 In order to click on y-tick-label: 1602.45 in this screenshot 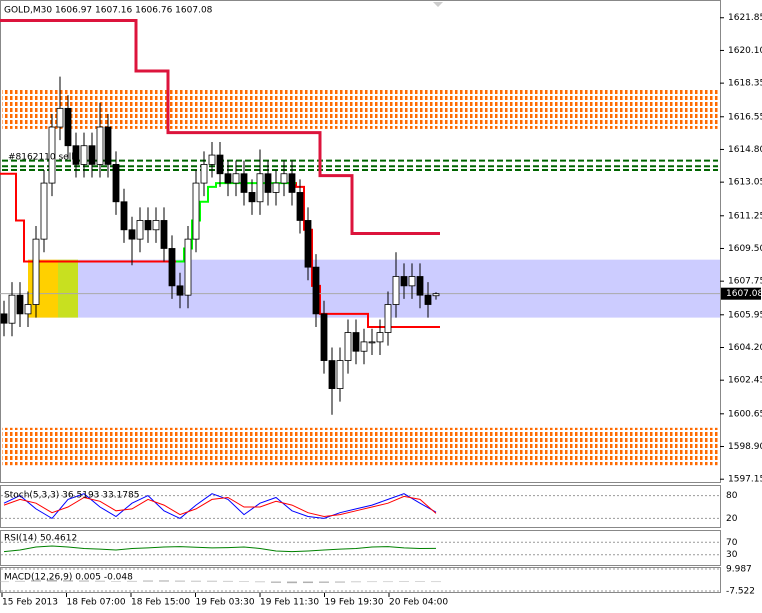, I will do `click(745, 381)`.